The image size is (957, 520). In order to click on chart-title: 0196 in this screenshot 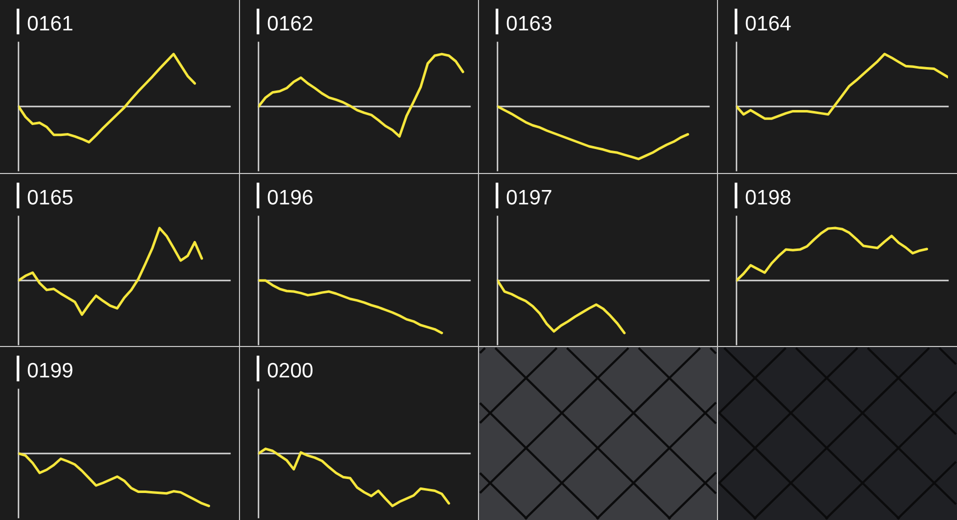, I will do `click(290, 197)`.